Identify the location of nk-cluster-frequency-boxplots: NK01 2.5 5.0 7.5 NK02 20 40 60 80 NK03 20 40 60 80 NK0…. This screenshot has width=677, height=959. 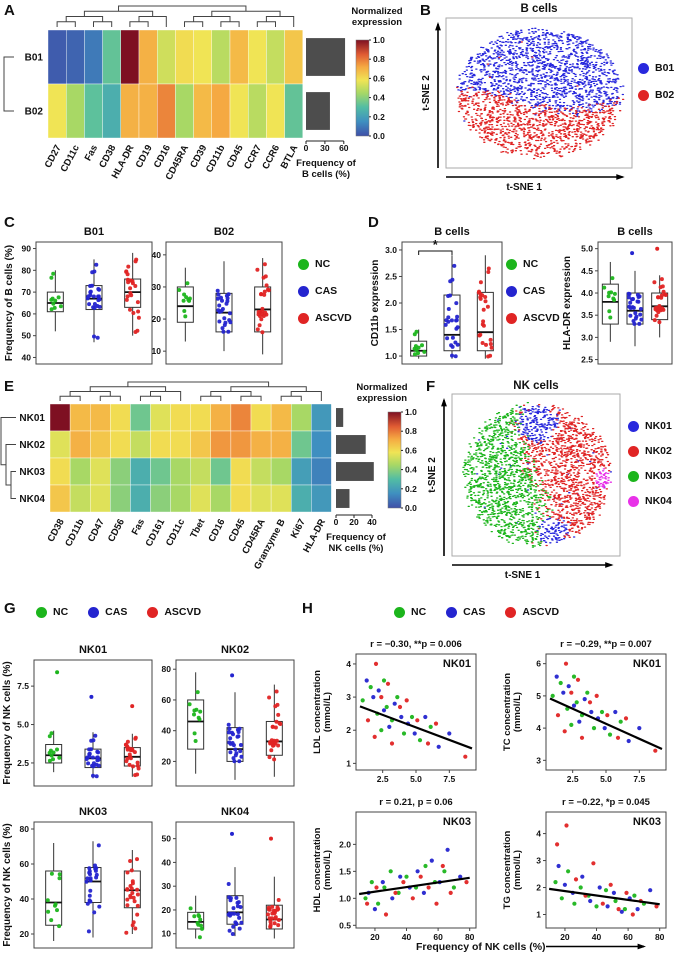
(148, 796).